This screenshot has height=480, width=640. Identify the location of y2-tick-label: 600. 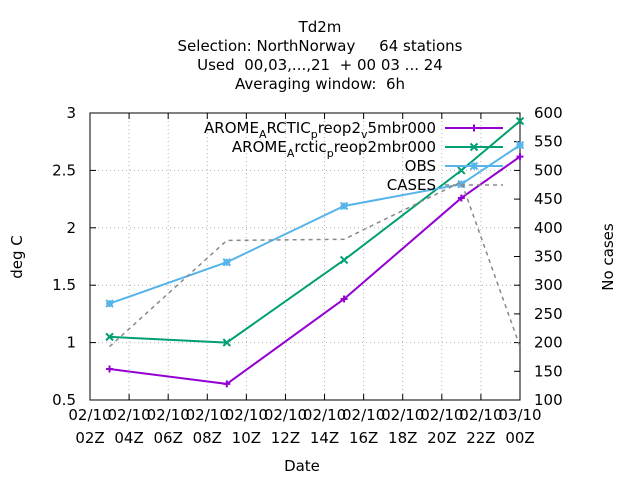
(548, 113).